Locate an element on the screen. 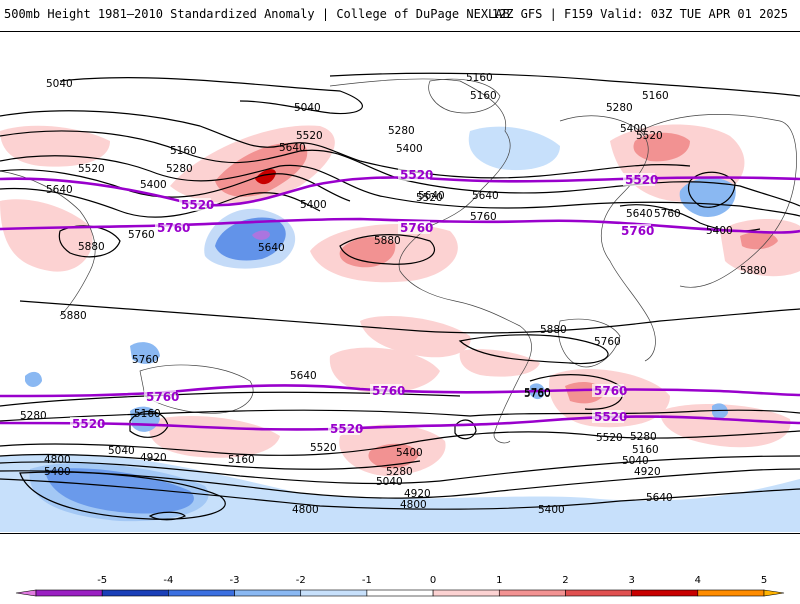 This screenshot has height=604, width=800. contour-closed-south-atlantic is located at coordinates (465, 429).